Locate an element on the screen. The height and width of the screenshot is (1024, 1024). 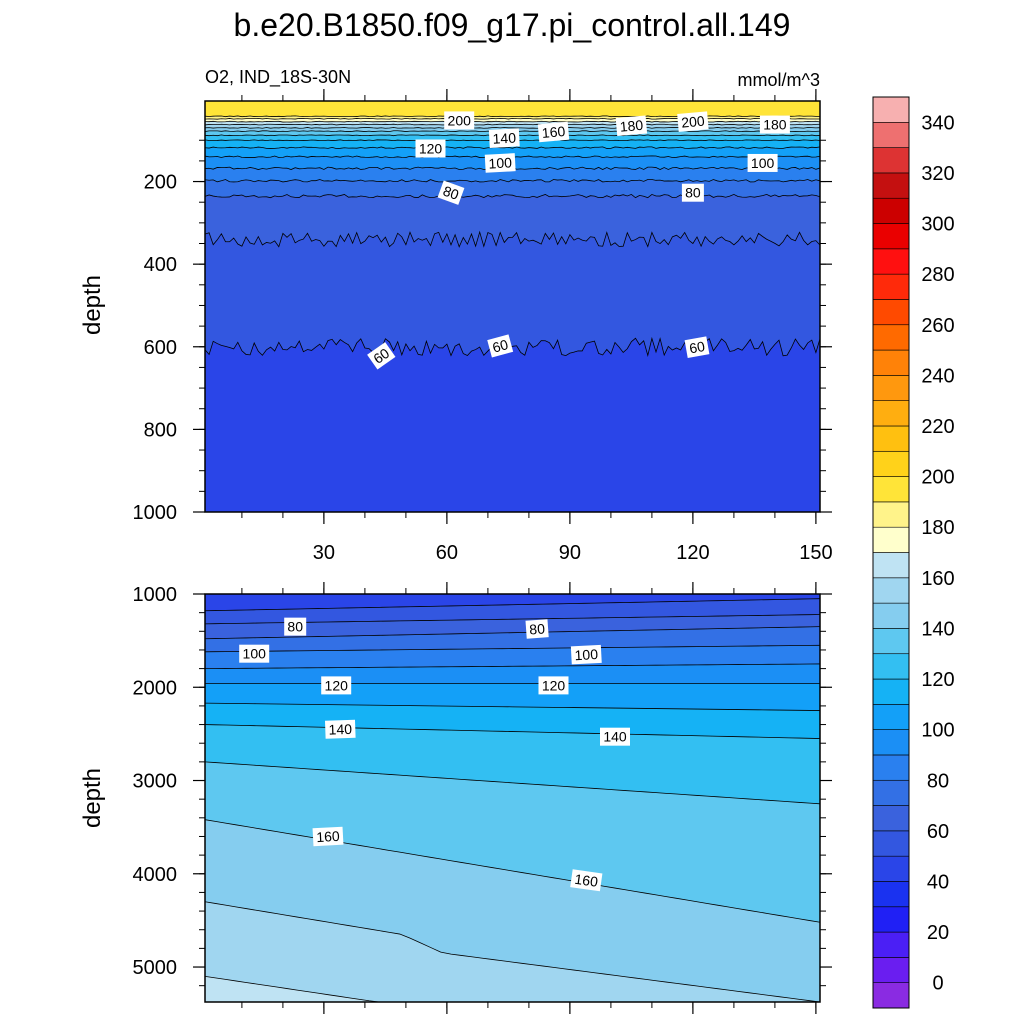
variable-region-label: O2, IND_18S-30N is located at coordinates (278, 77).